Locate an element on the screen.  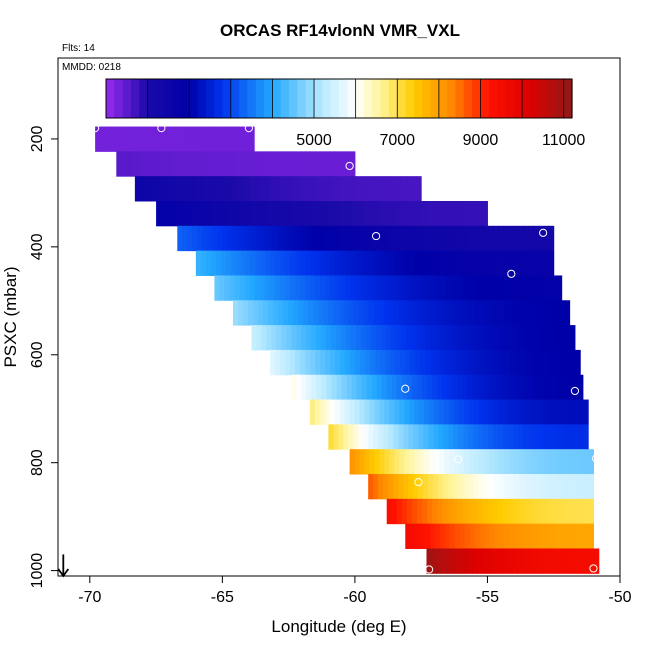
x-axis-label: Longitude (deg E) is located at coordinates (338, 626).